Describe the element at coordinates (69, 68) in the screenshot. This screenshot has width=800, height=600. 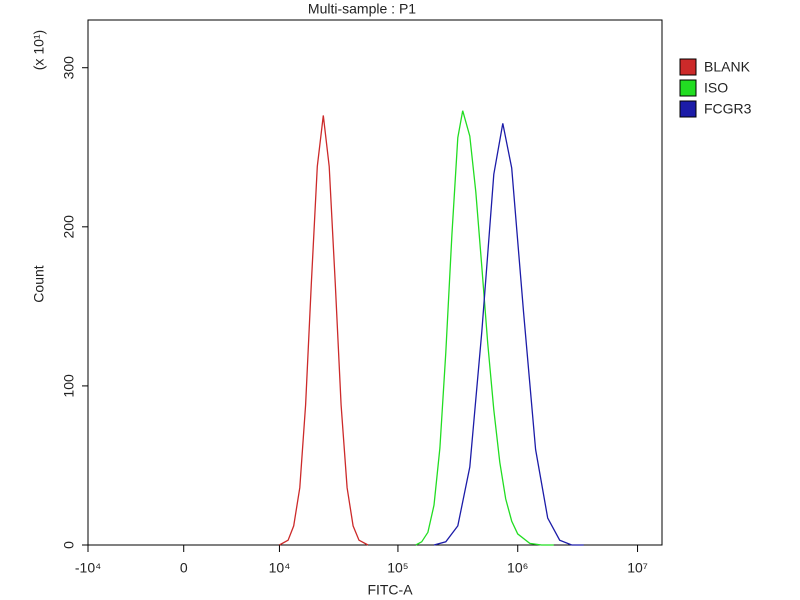
I see `y-tick-label: 300` at that location.